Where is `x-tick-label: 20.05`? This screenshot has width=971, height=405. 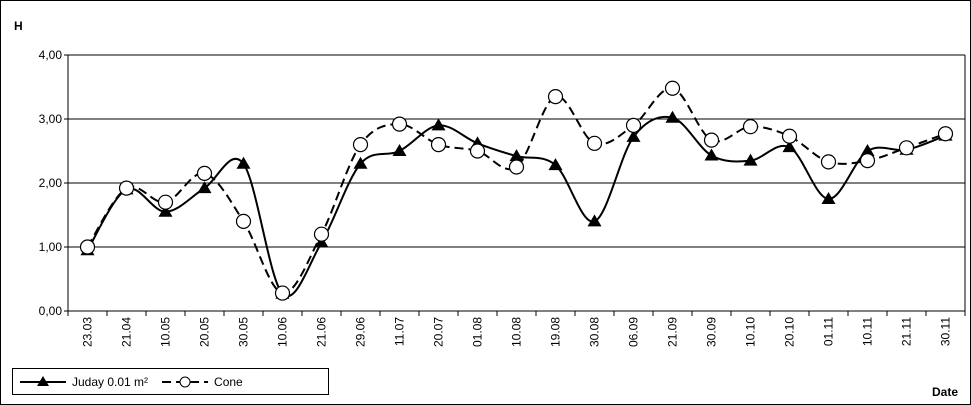 x-tick-label: 20.05 is located at coordinates (205, 332).